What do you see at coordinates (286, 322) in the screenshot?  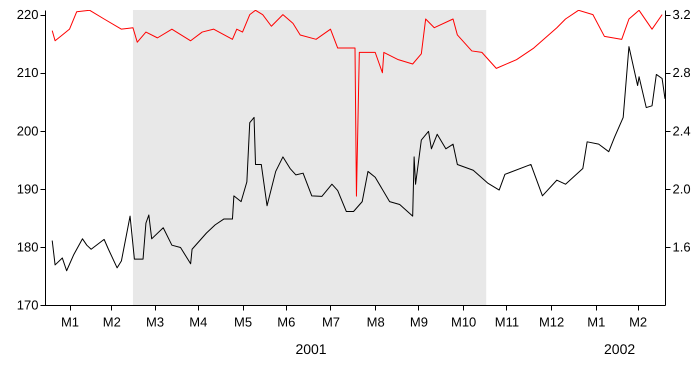 I see `x-tick-label: M6` at bounding box center [286, 322].